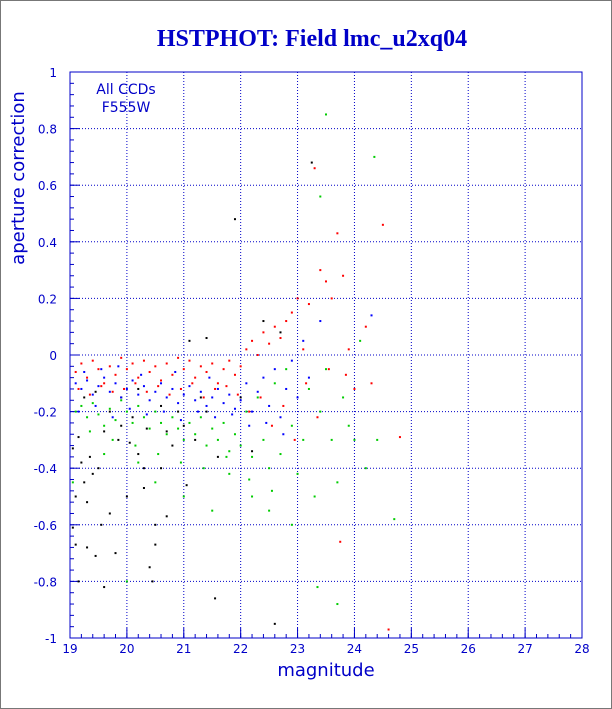  I want to click on annotation-ccds: All CCDs, so click(125, 90).